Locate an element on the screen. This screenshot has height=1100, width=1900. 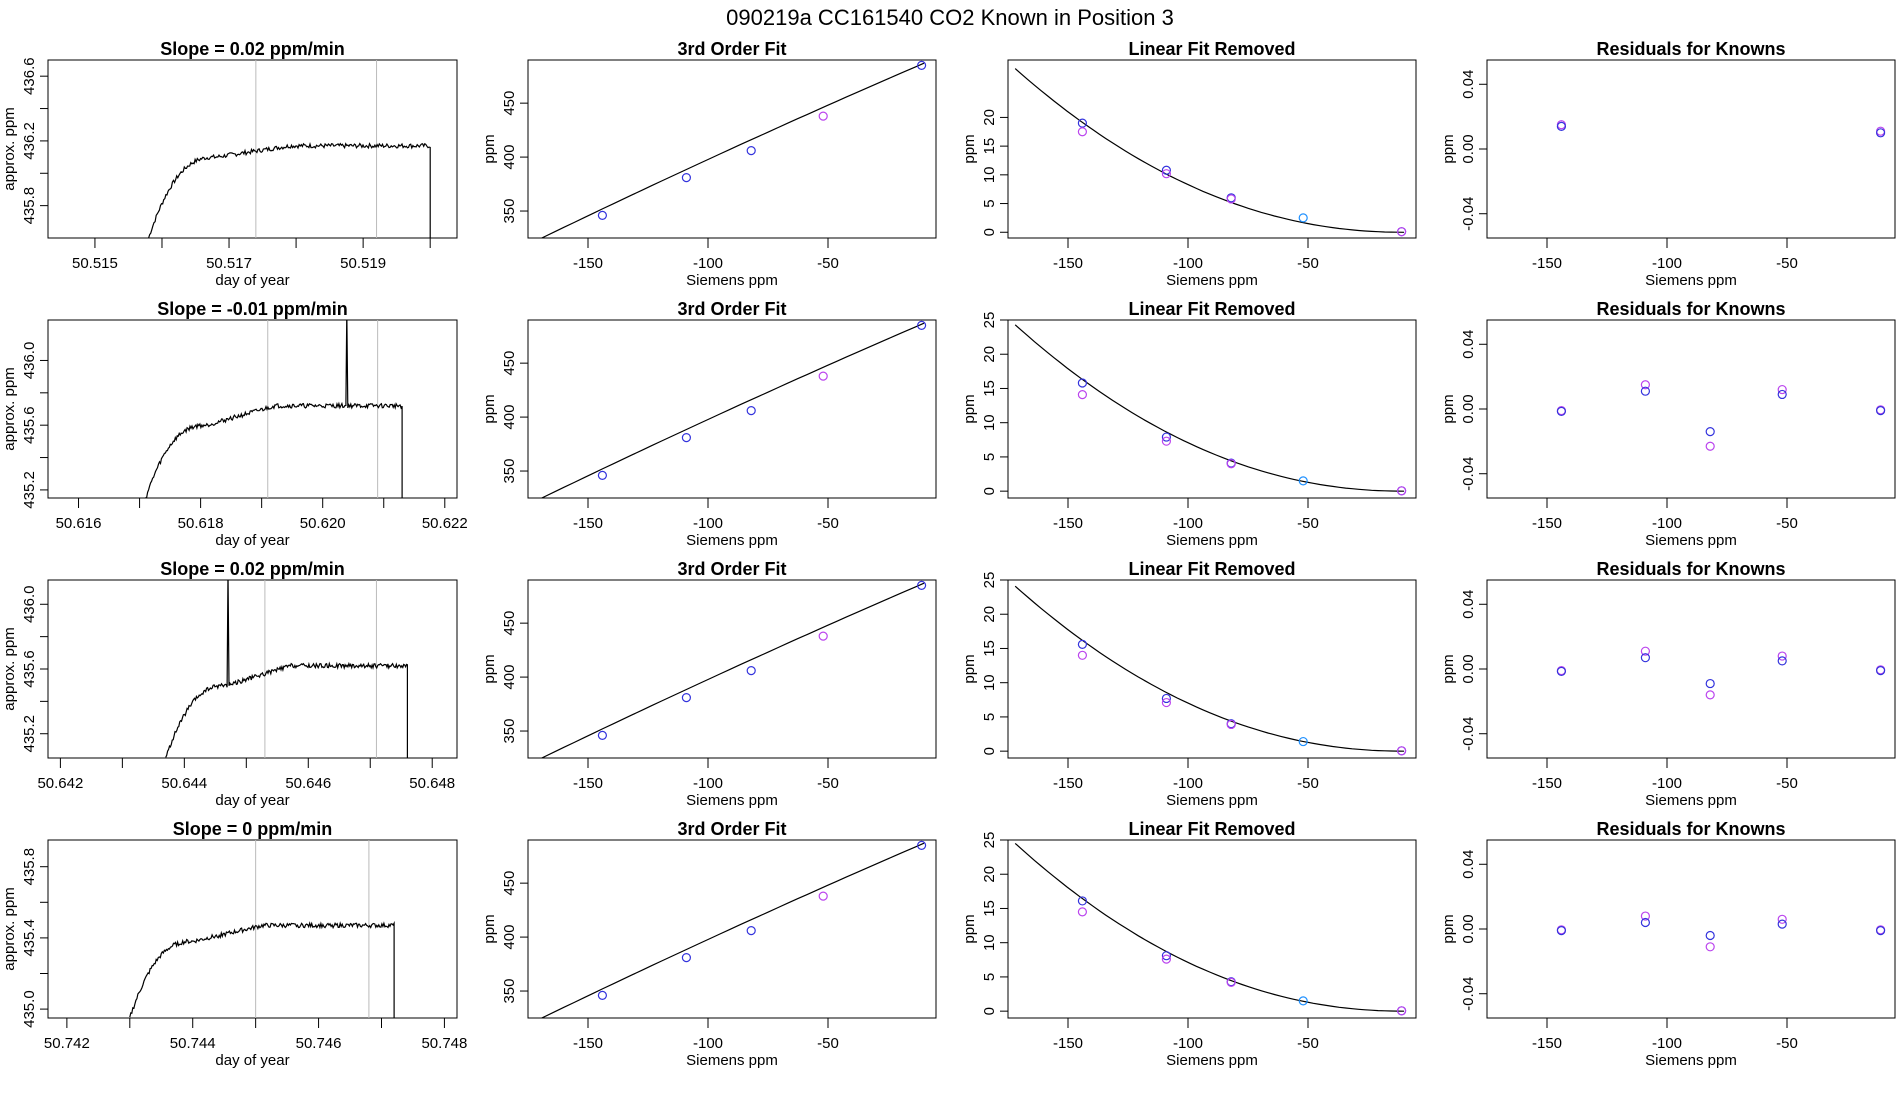
y-tick-label: 350 is located at coordinates (509, 991).